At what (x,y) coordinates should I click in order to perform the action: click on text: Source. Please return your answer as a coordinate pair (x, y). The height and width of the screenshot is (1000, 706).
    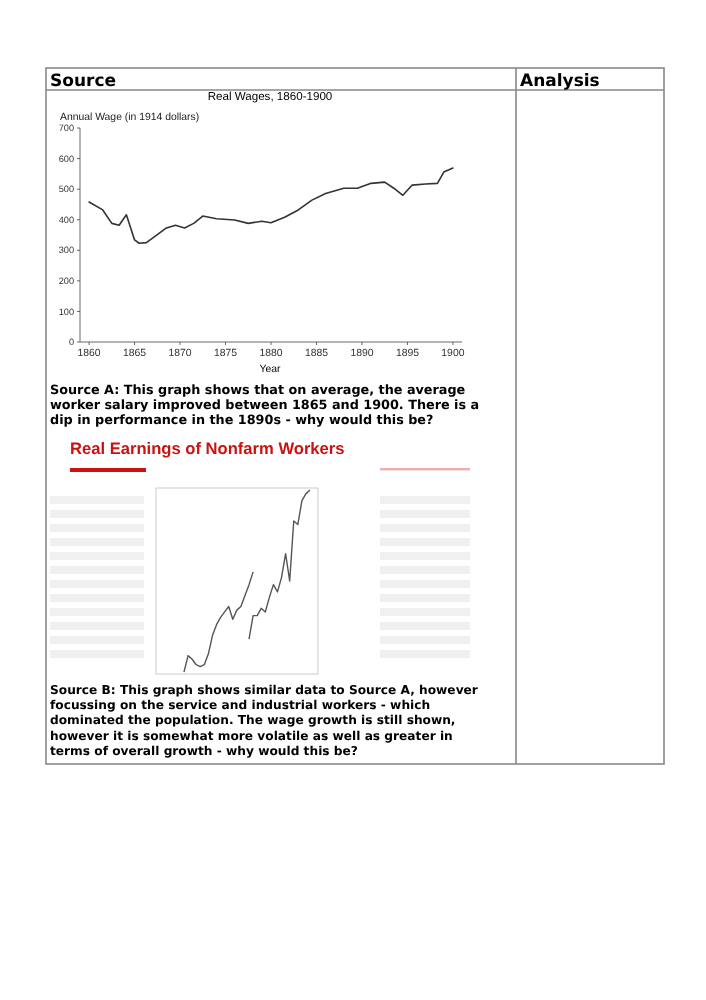
    Looking at the image, I should click on (83, 82).